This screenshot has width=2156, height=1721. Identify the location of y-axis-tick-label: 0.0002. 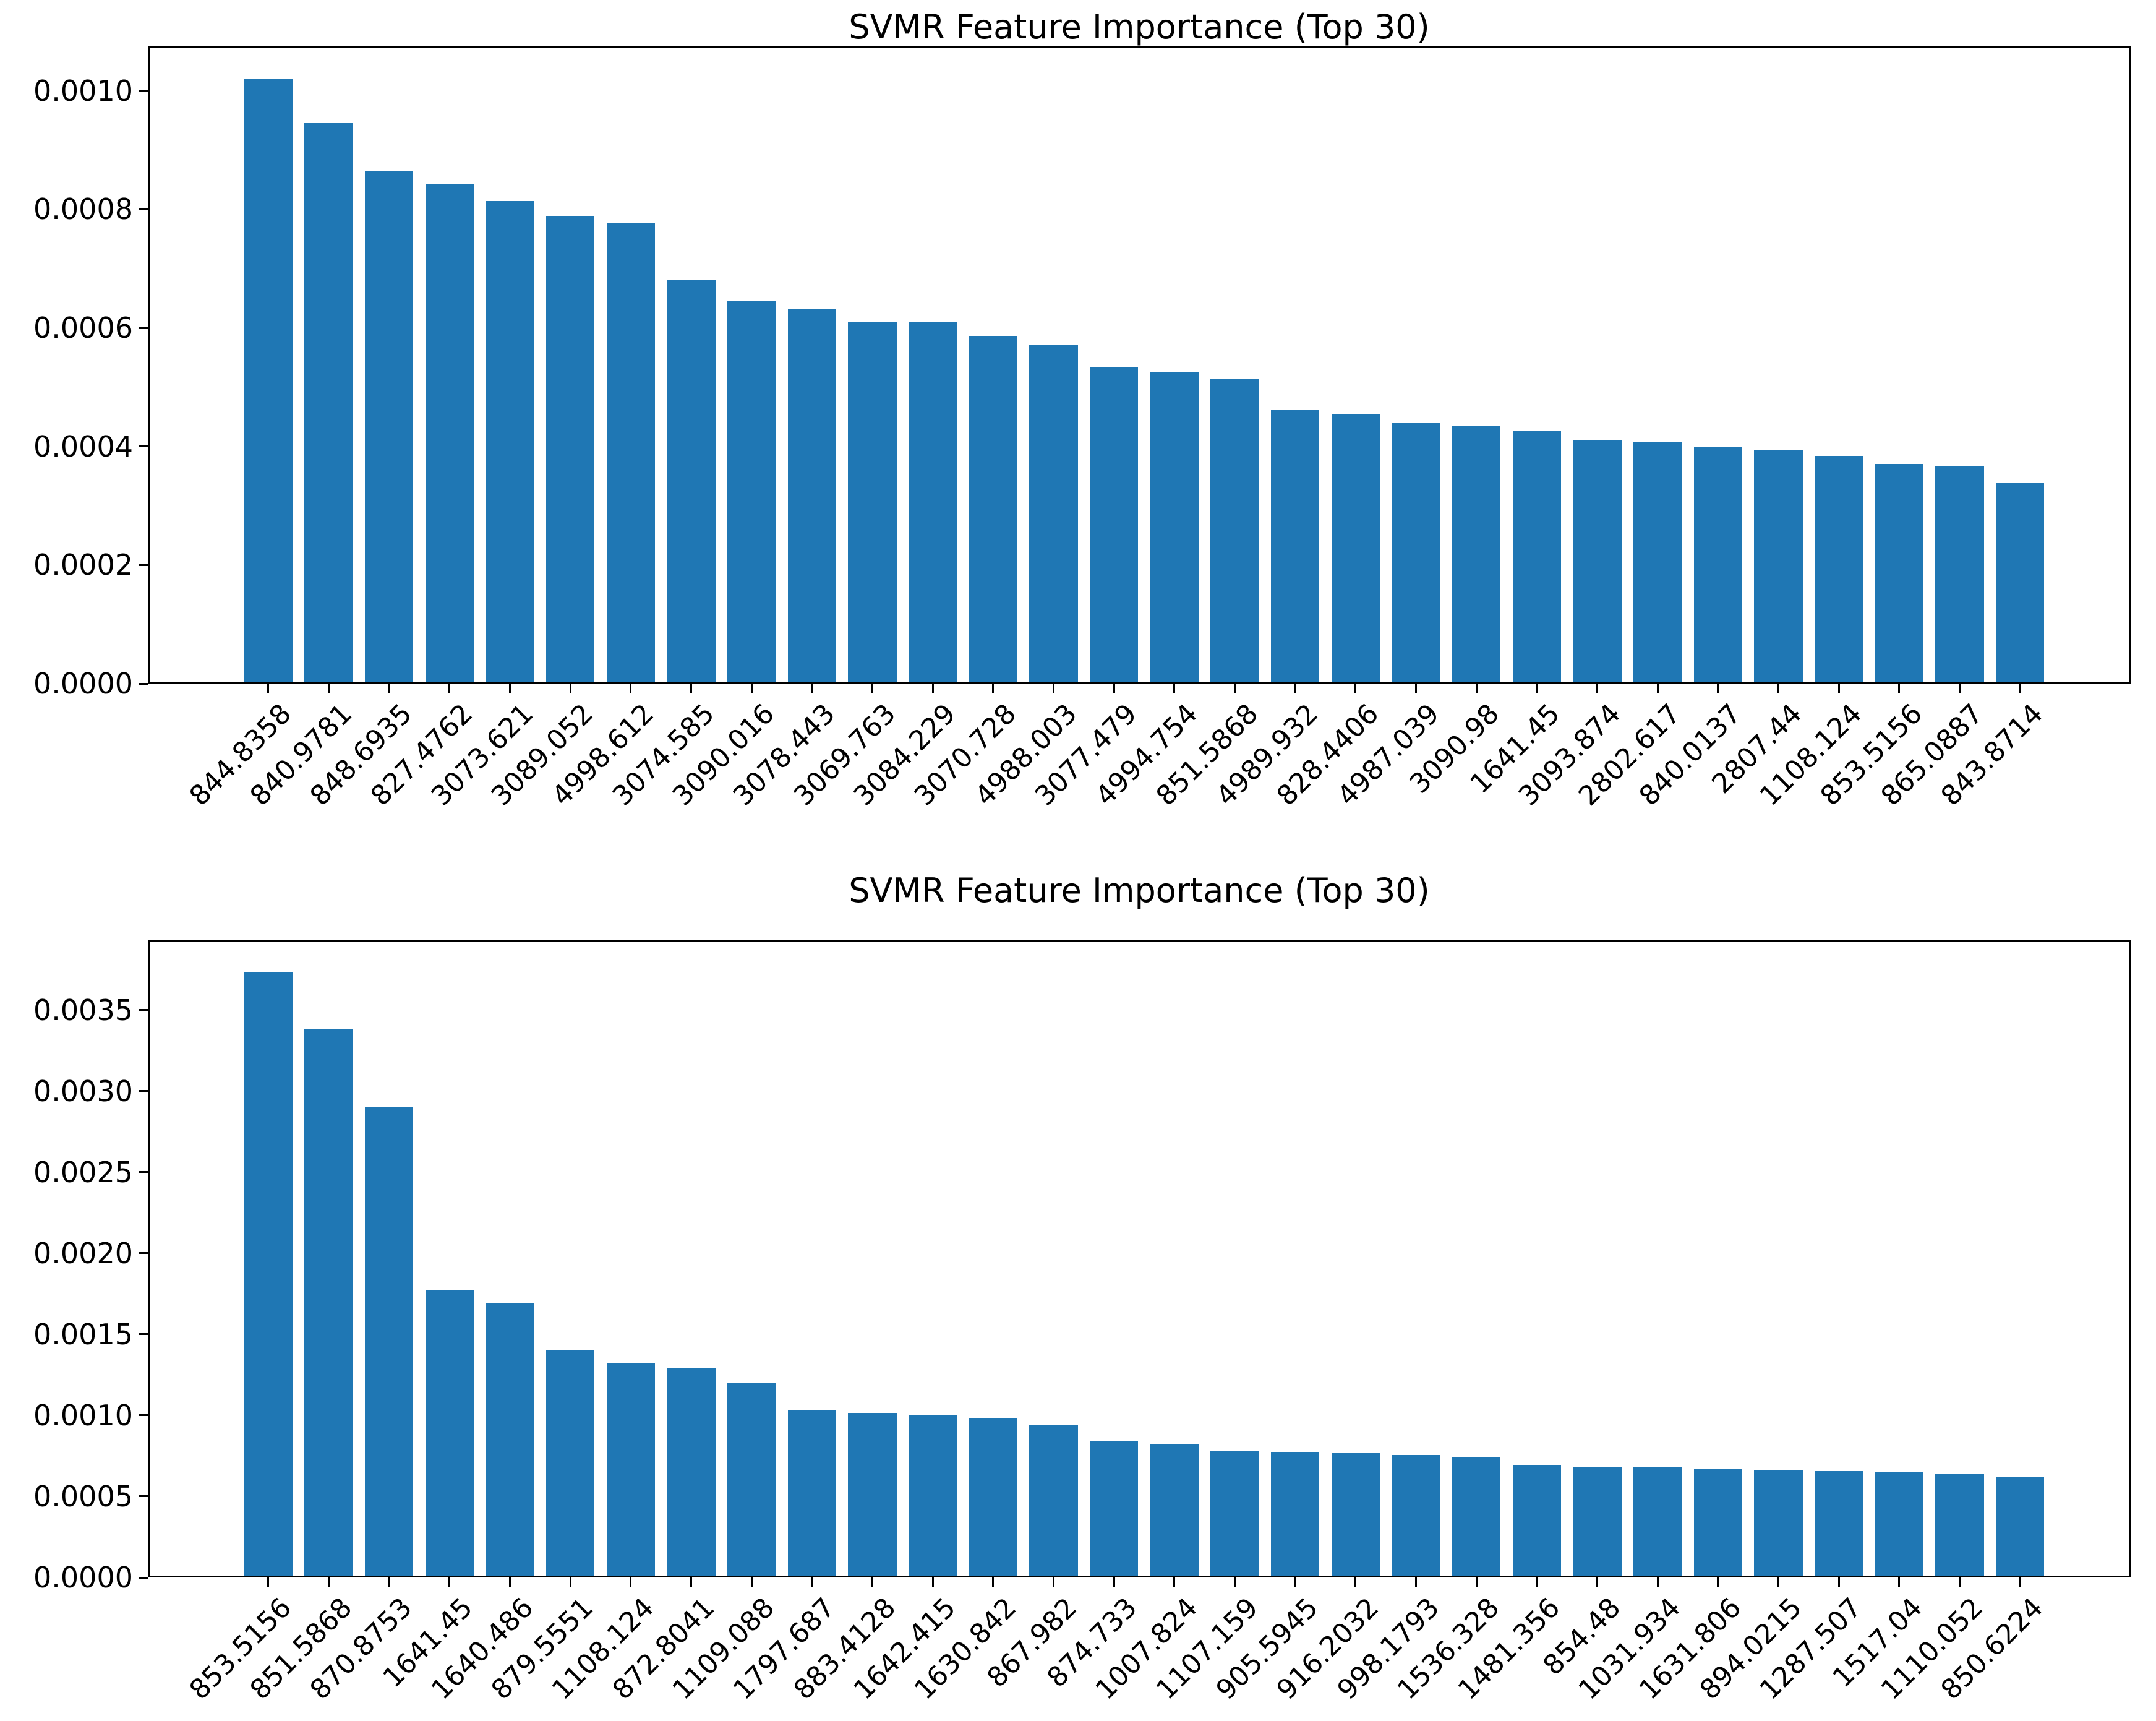
(83, 565).